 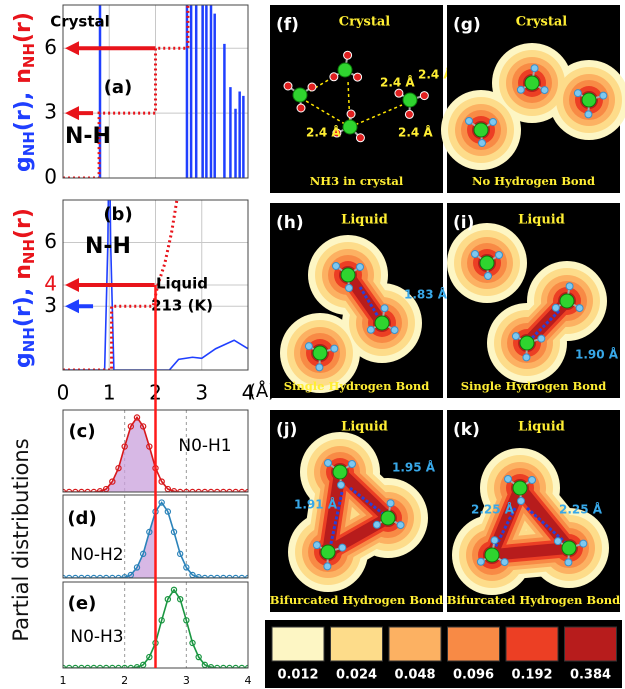 What do you see at coordinates (23, 223) in the screenshot?
I see `label-tail: (r)` at bounding box center [23, 223].